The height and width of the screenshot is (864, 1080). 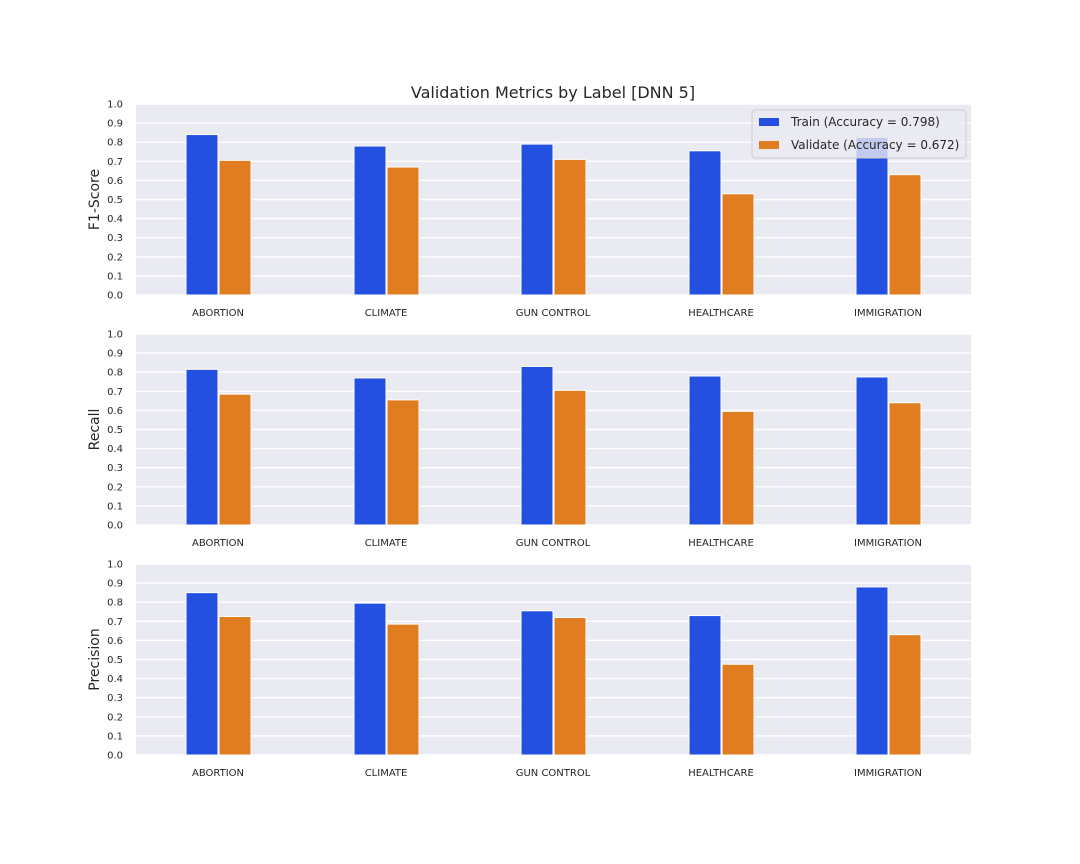 I want to click on legend-box, so click(x=859, y=134).